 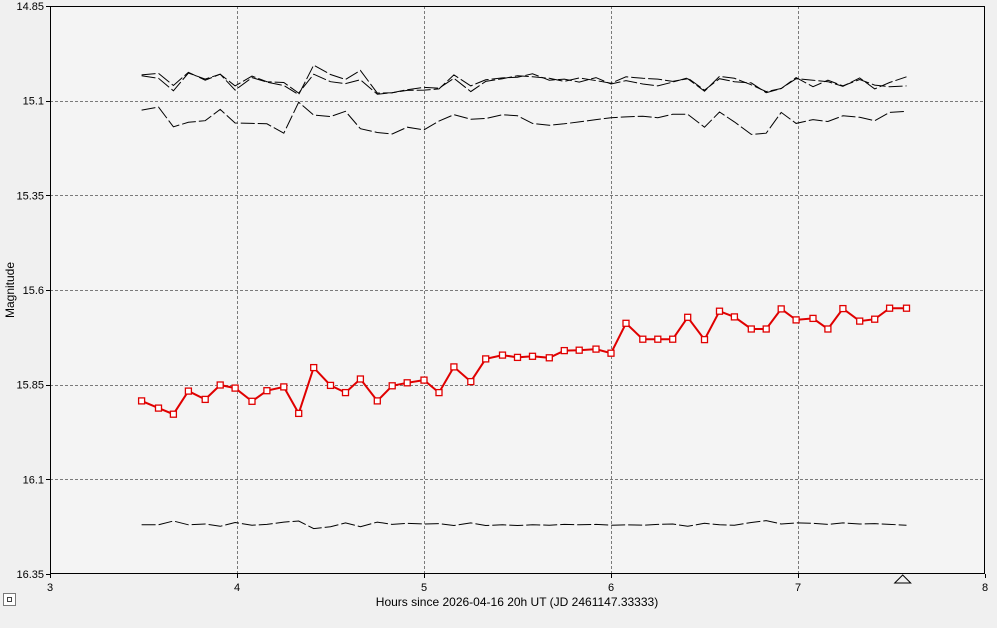 What do you see at coordinates (237, 588) in the screenshot?
I see `x-tick-label: 4` at bounding box center [237, 588].